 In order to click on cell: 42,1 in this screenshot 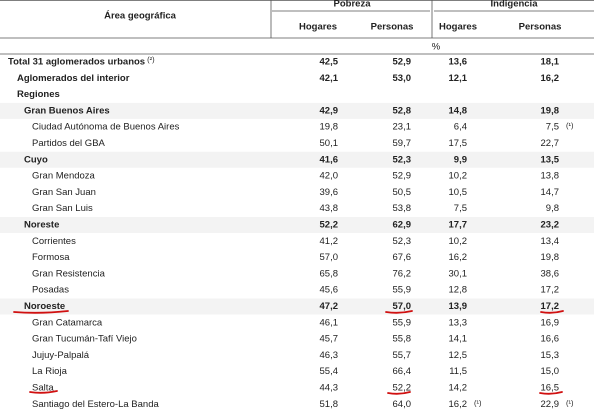, I will do `click(329, 78)`.